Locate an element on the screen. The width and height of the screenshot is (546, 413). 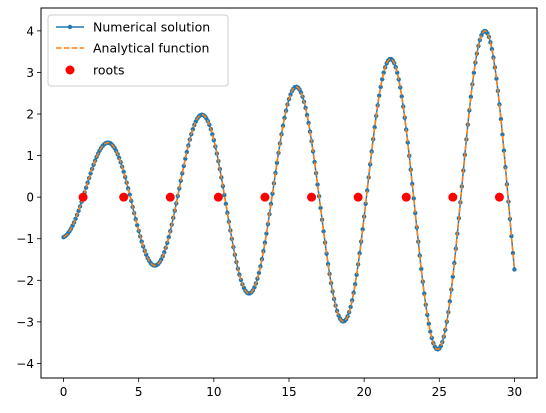
y-axis: −4 −3 −2 −1 0 1 2 3 4 is located at coordinates (28, 197).